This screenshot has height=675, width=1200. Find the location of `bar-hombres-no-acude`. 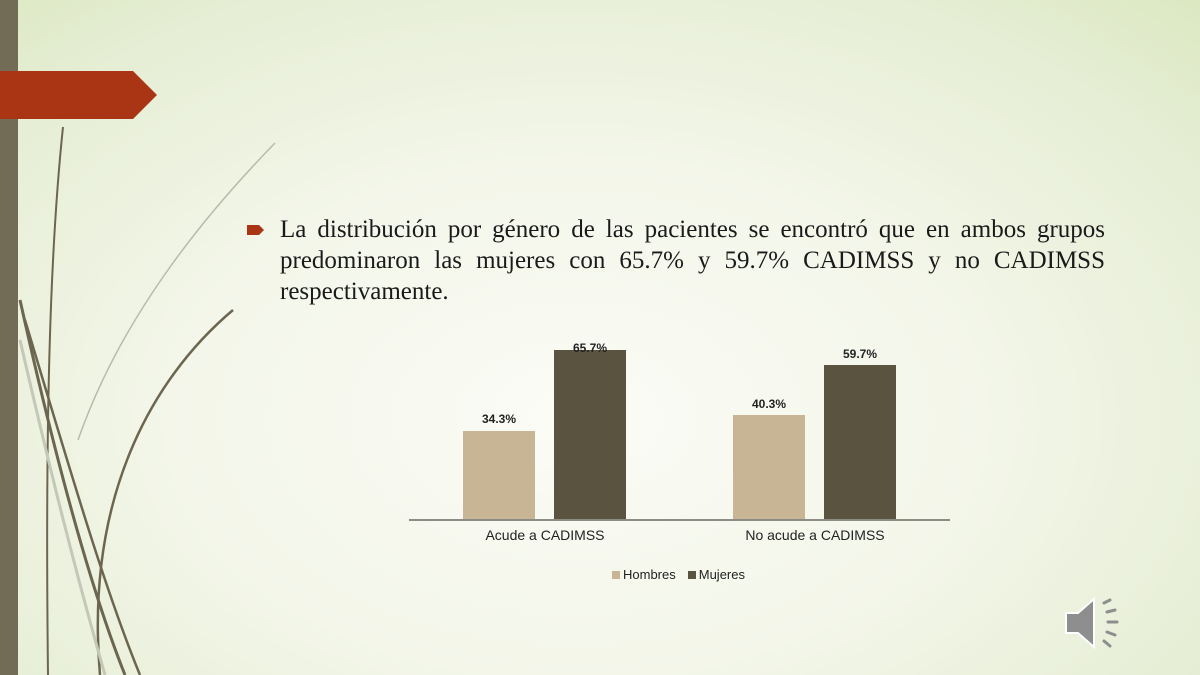

bar-hombres-no-acude is located at coordinates (769, 467).